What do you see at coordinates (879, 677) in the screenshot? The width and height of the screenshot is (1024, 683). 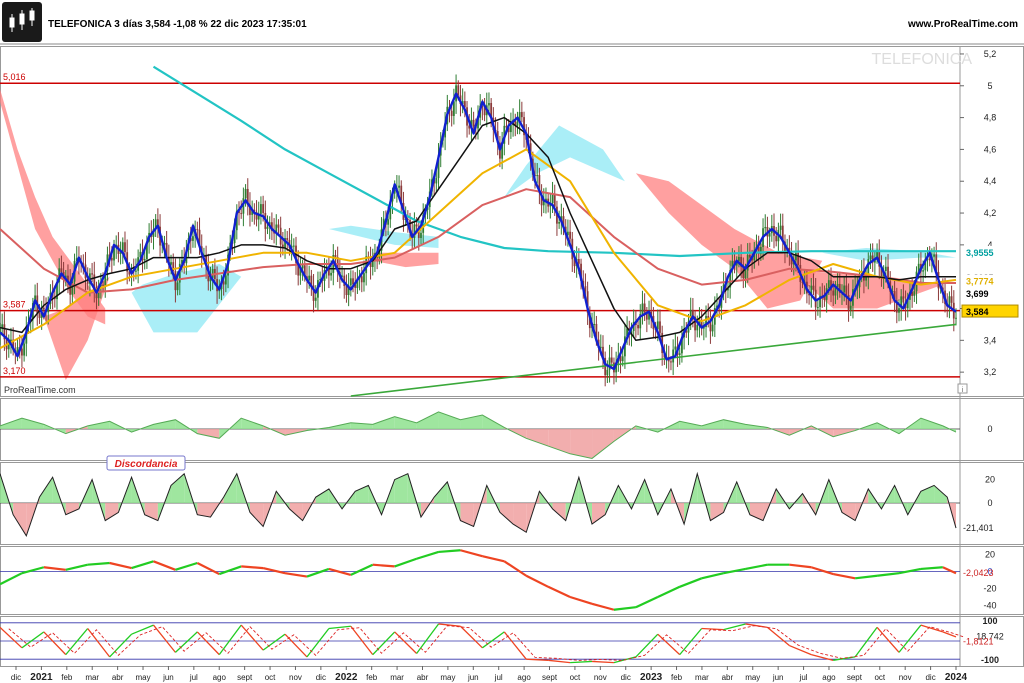 I see `time-tick-label: oct` at bounding box center [879, 677].